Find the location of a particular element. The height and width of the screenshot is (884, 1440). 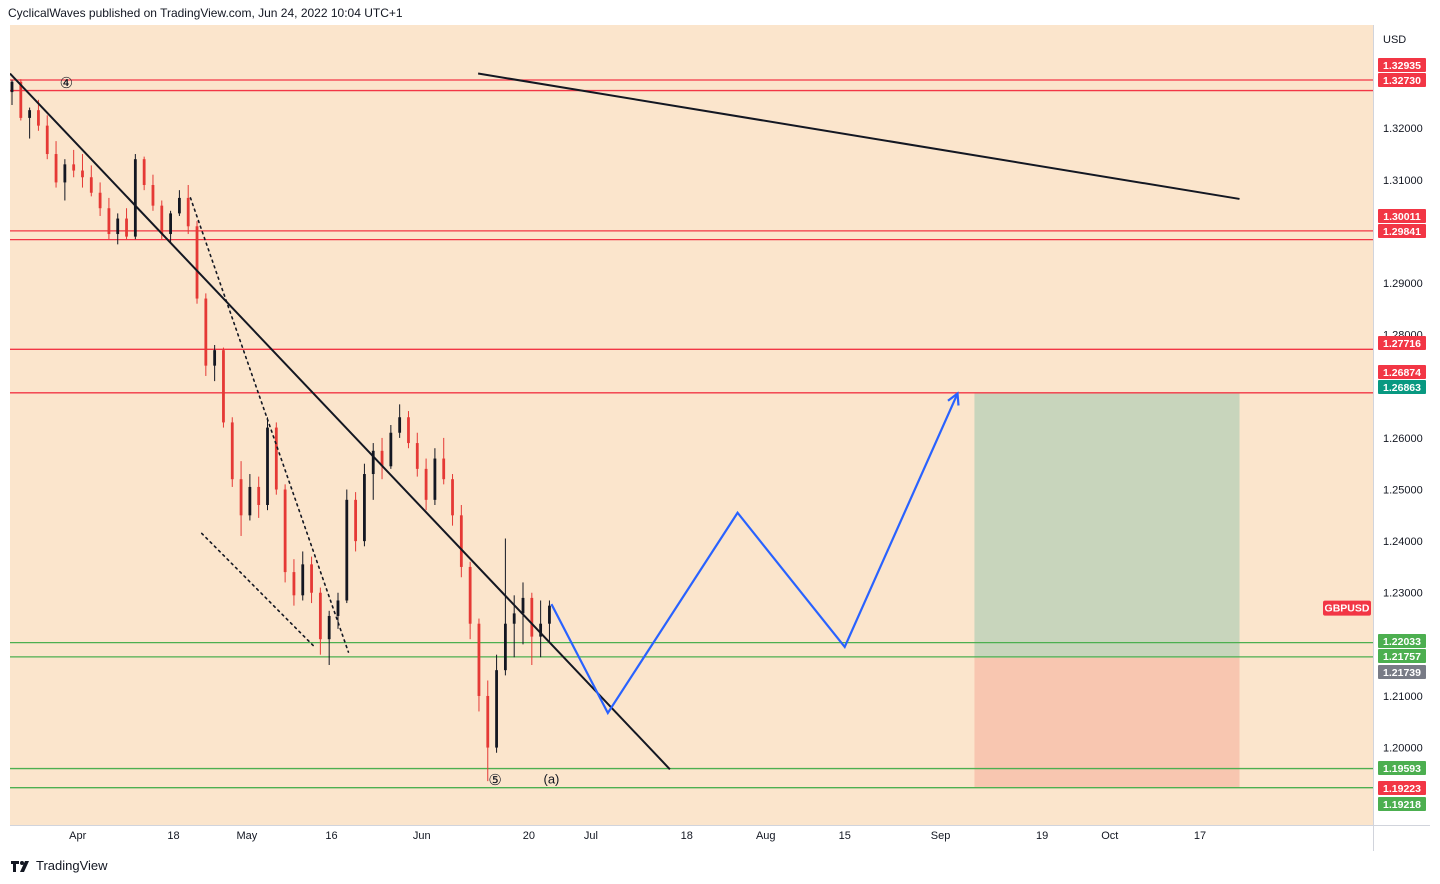

y-axis-tick-label: 1.32000 is located at coordinates (1403, 129).